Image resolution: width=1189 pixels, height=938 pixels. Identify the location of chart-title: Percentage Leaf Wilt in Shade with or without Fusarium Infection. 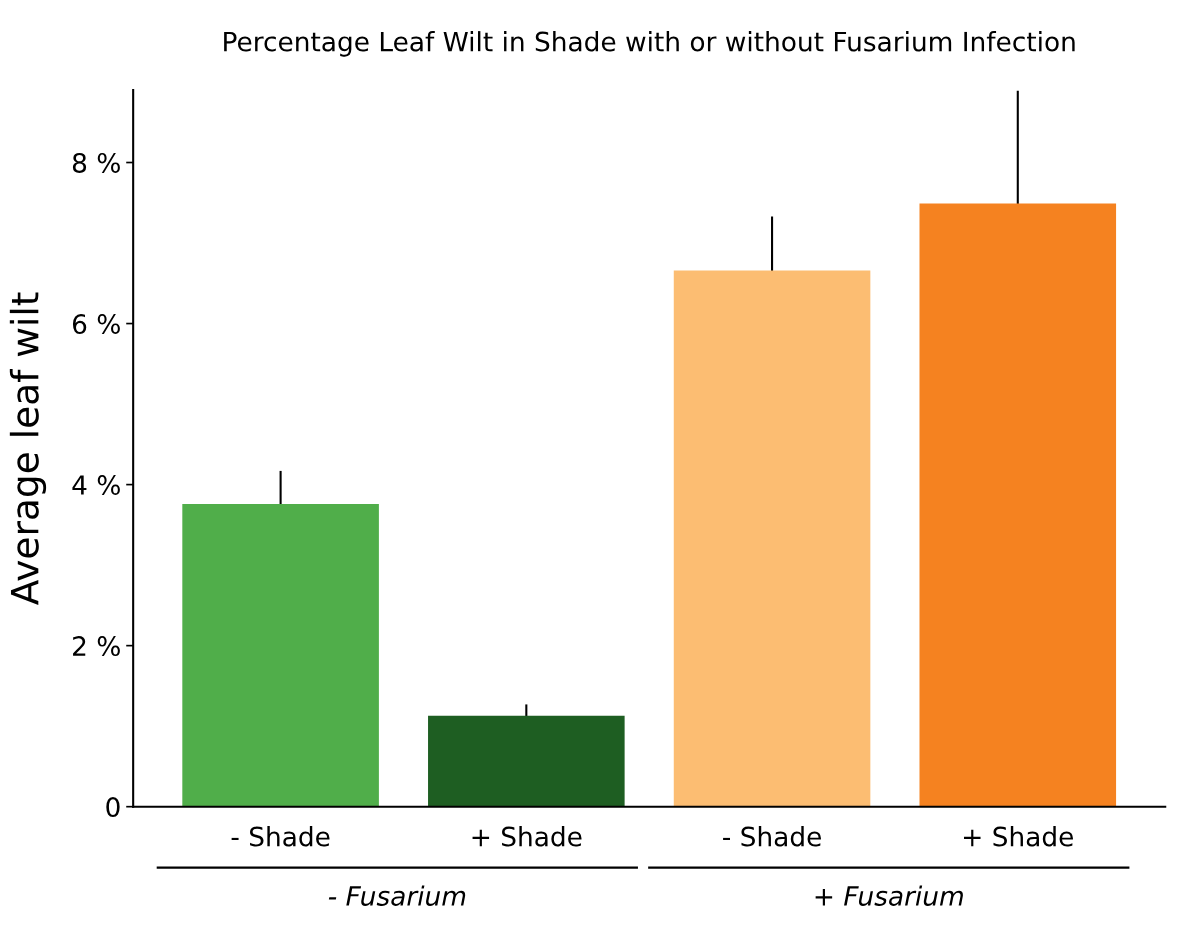
(649, 44).